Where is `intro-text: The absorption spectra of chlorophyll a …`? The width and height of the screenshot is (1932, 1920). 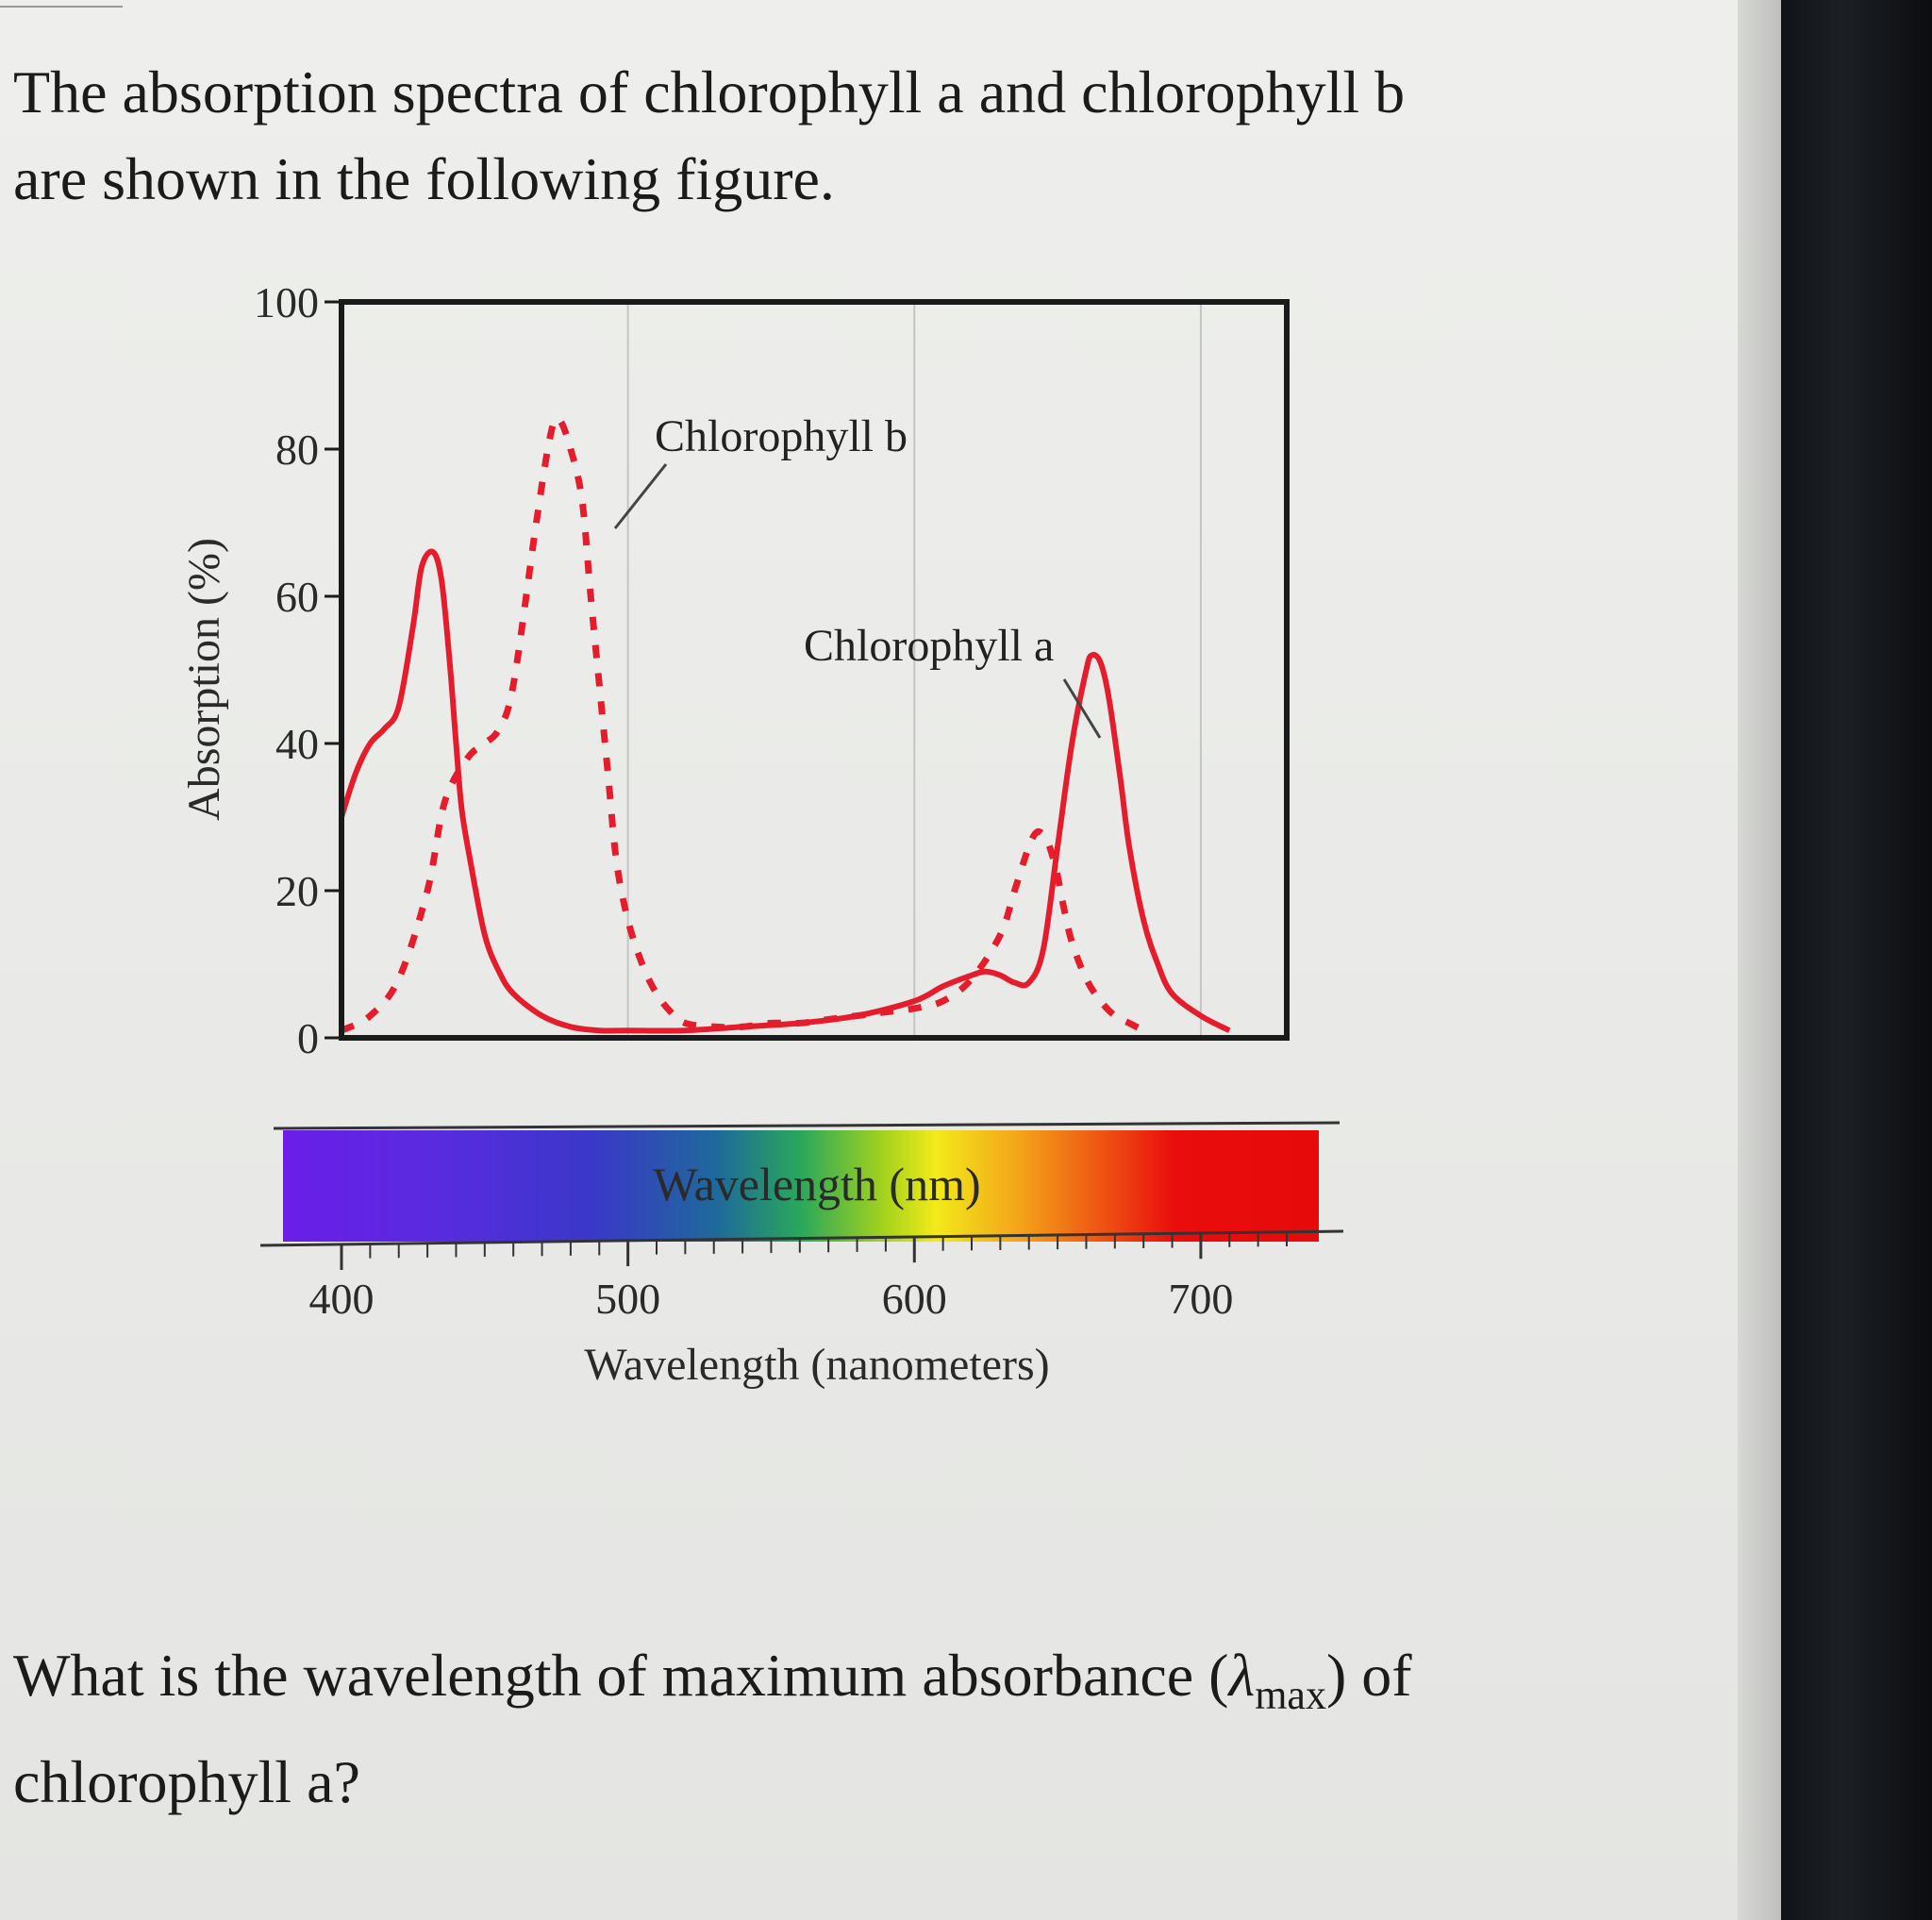 intro-text: The absorption spectra of chlorophyll a … is located at coordinates (815, 136).